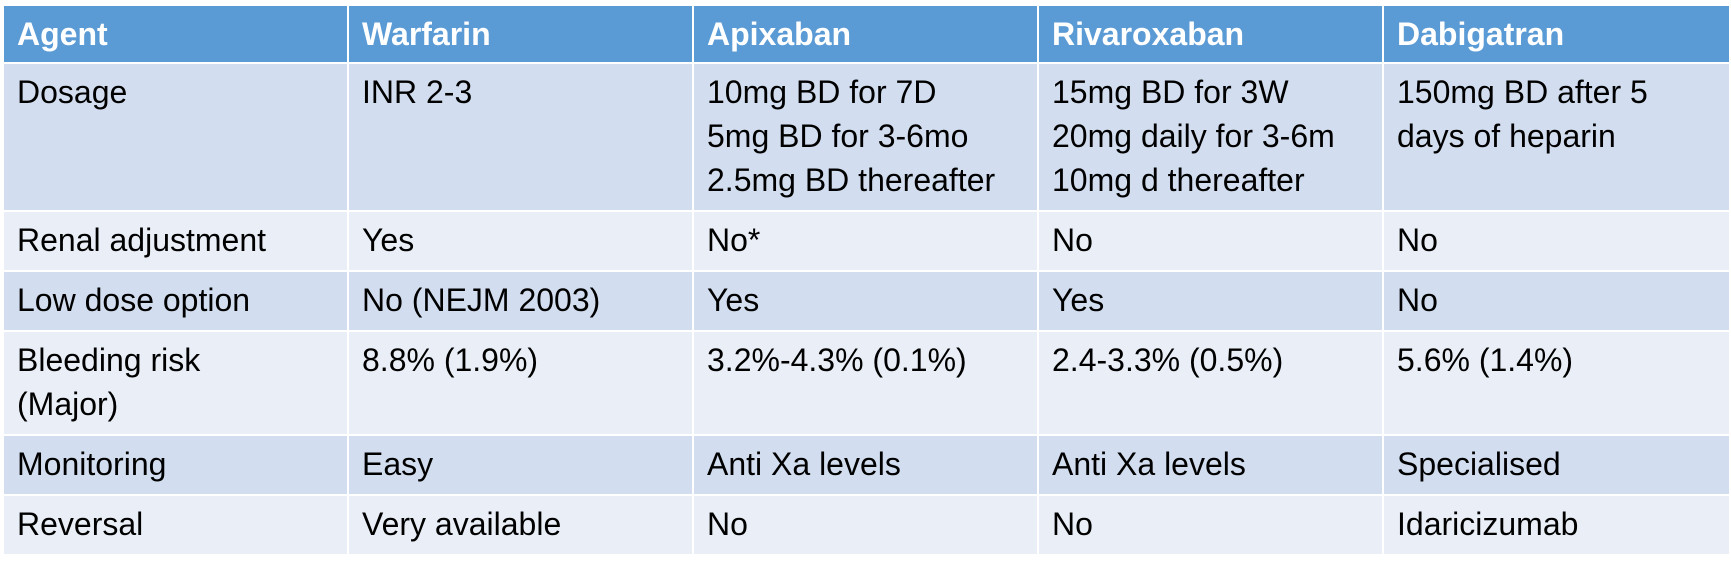 The width and height of the screenshot is (1731, 580). I want to click on cell-apixaban: Anti Xa levels, so click(865, 465).